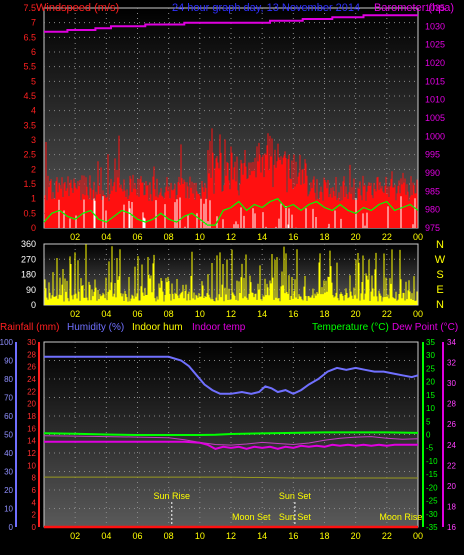 The width and height of the screenshot is (464, 555). I want to click on indoor-temp-tick-label: 34, so click(451, 342).